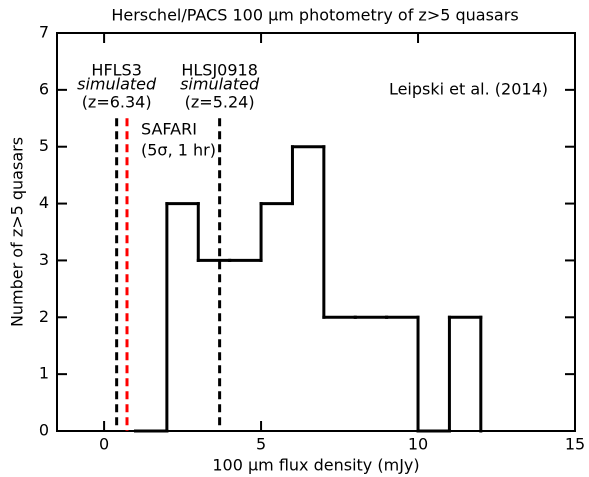  What do you see at coordinates (44, 373) in the screenshot?
I see `y-tick-label: 1` at bounding box center [44, 373].